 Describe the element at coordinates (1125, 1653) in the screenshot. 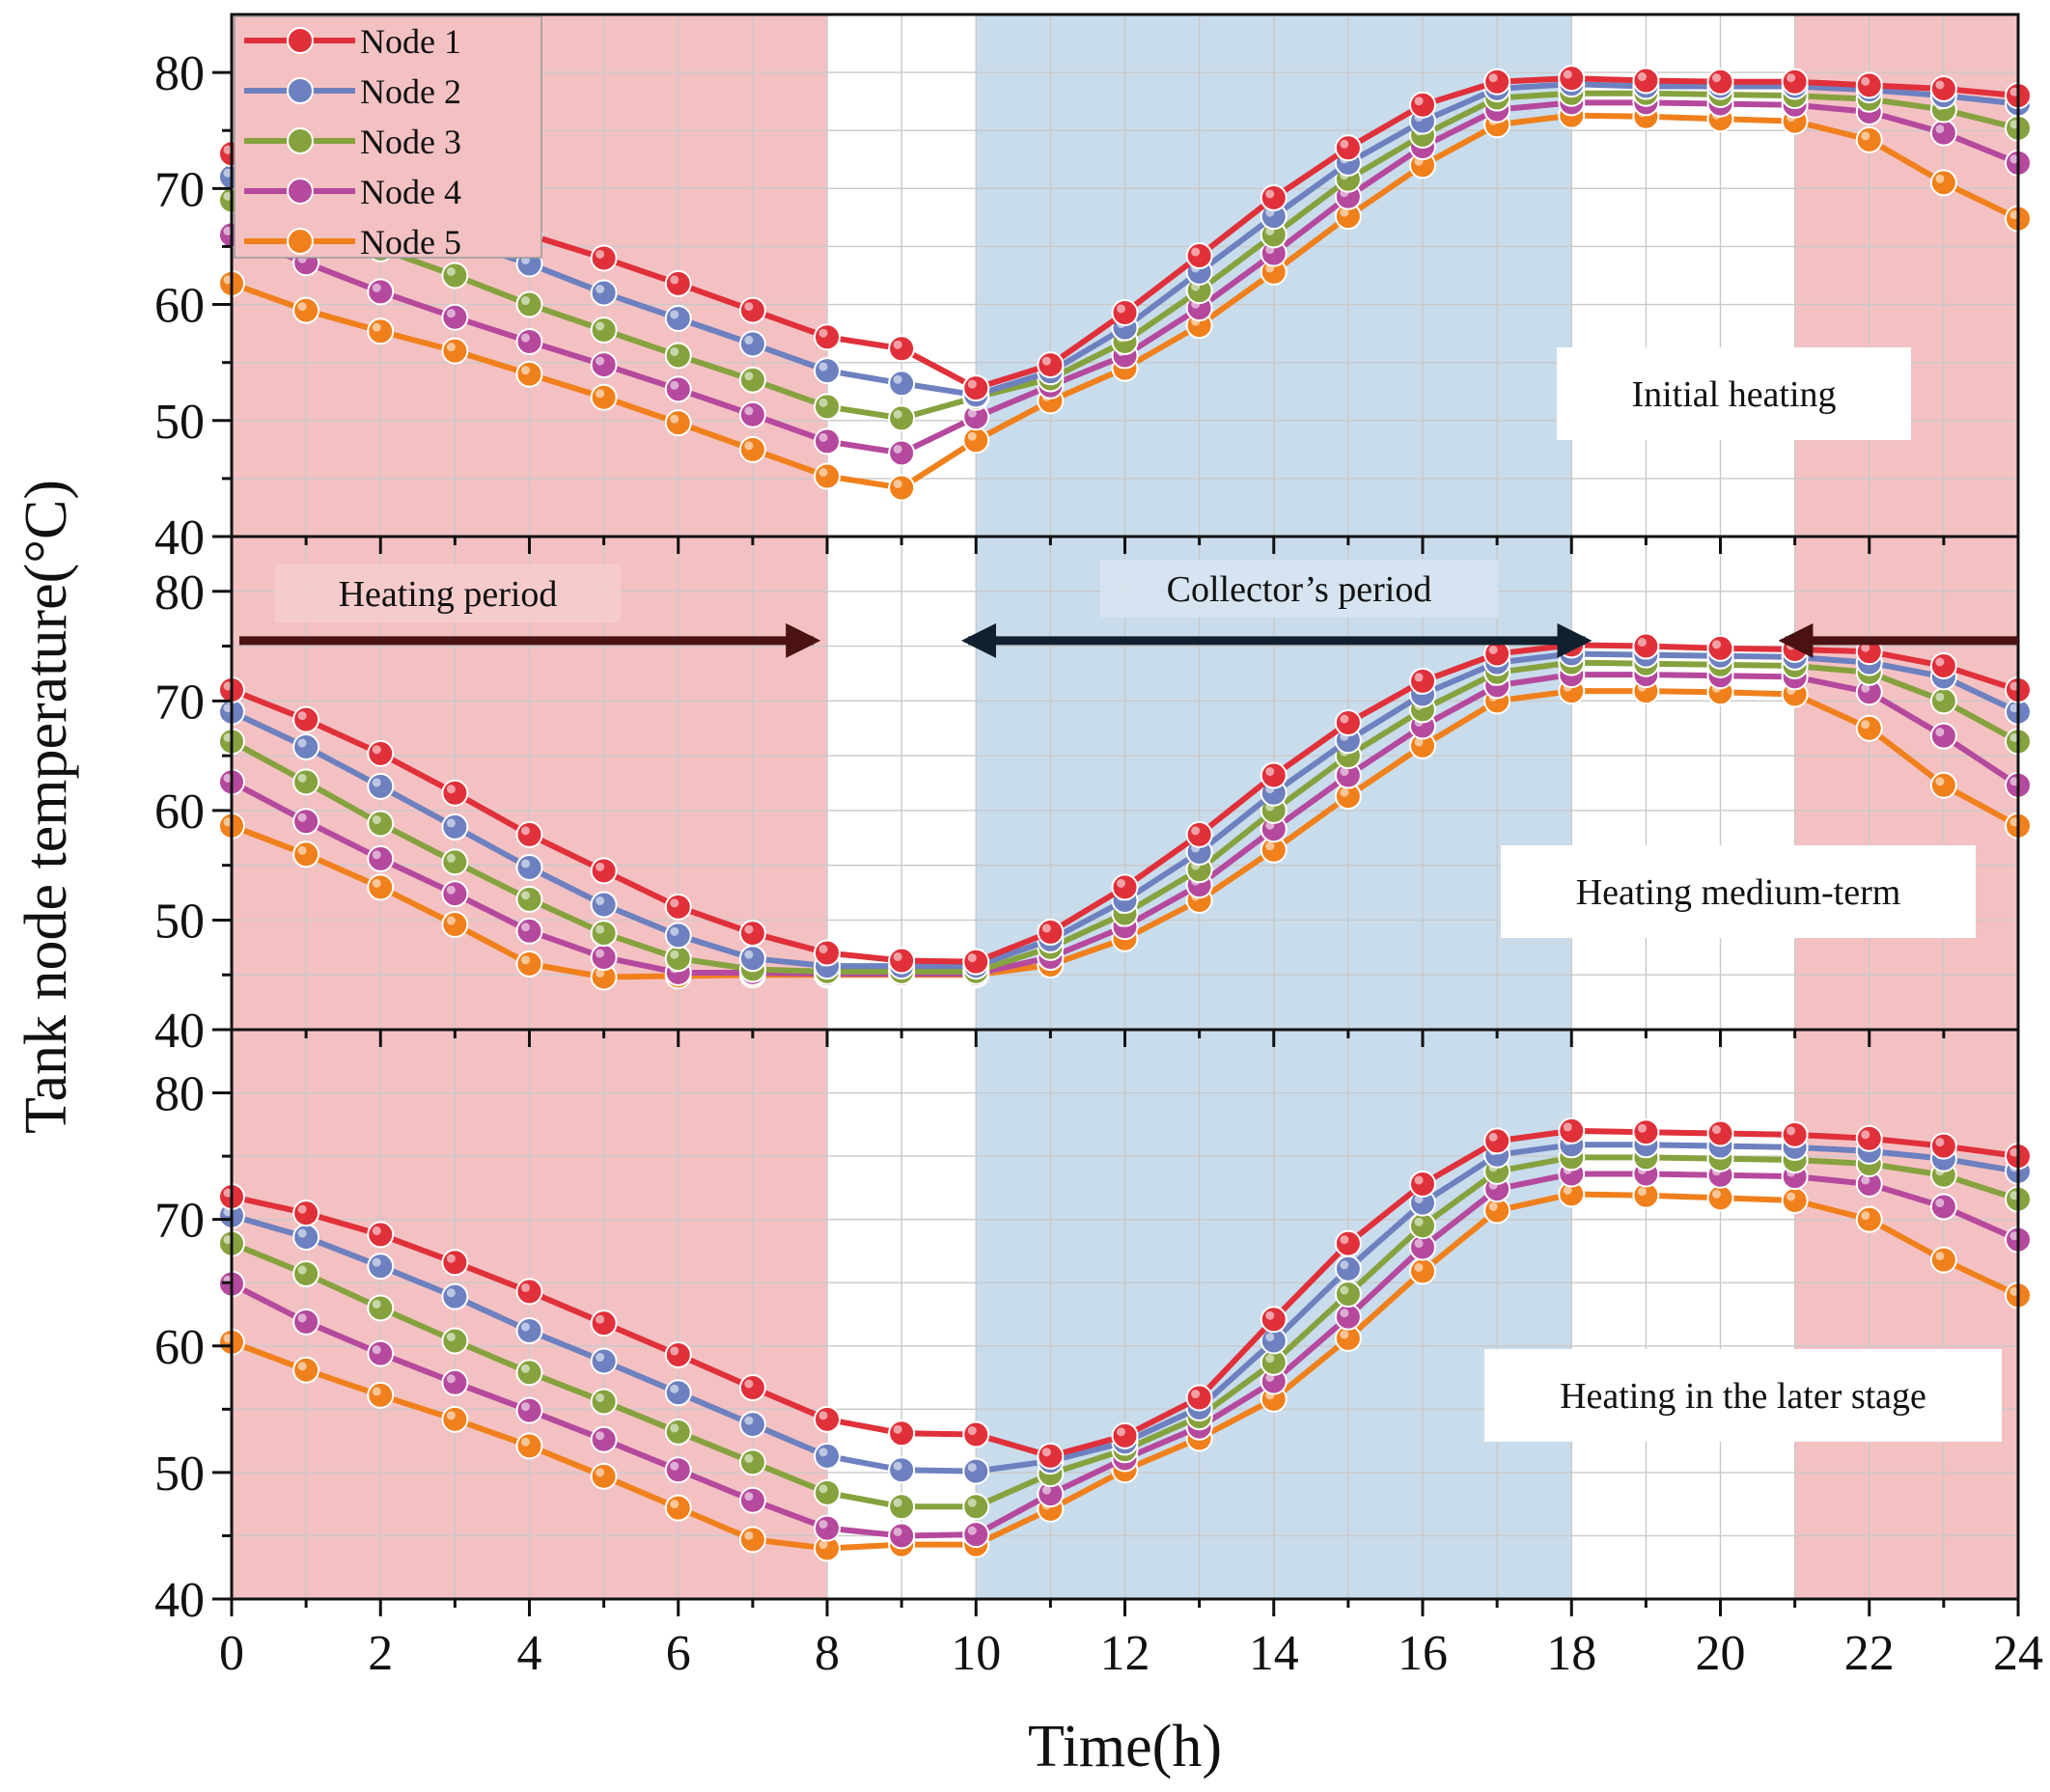

I see `x-tick-label: 12` at that location.